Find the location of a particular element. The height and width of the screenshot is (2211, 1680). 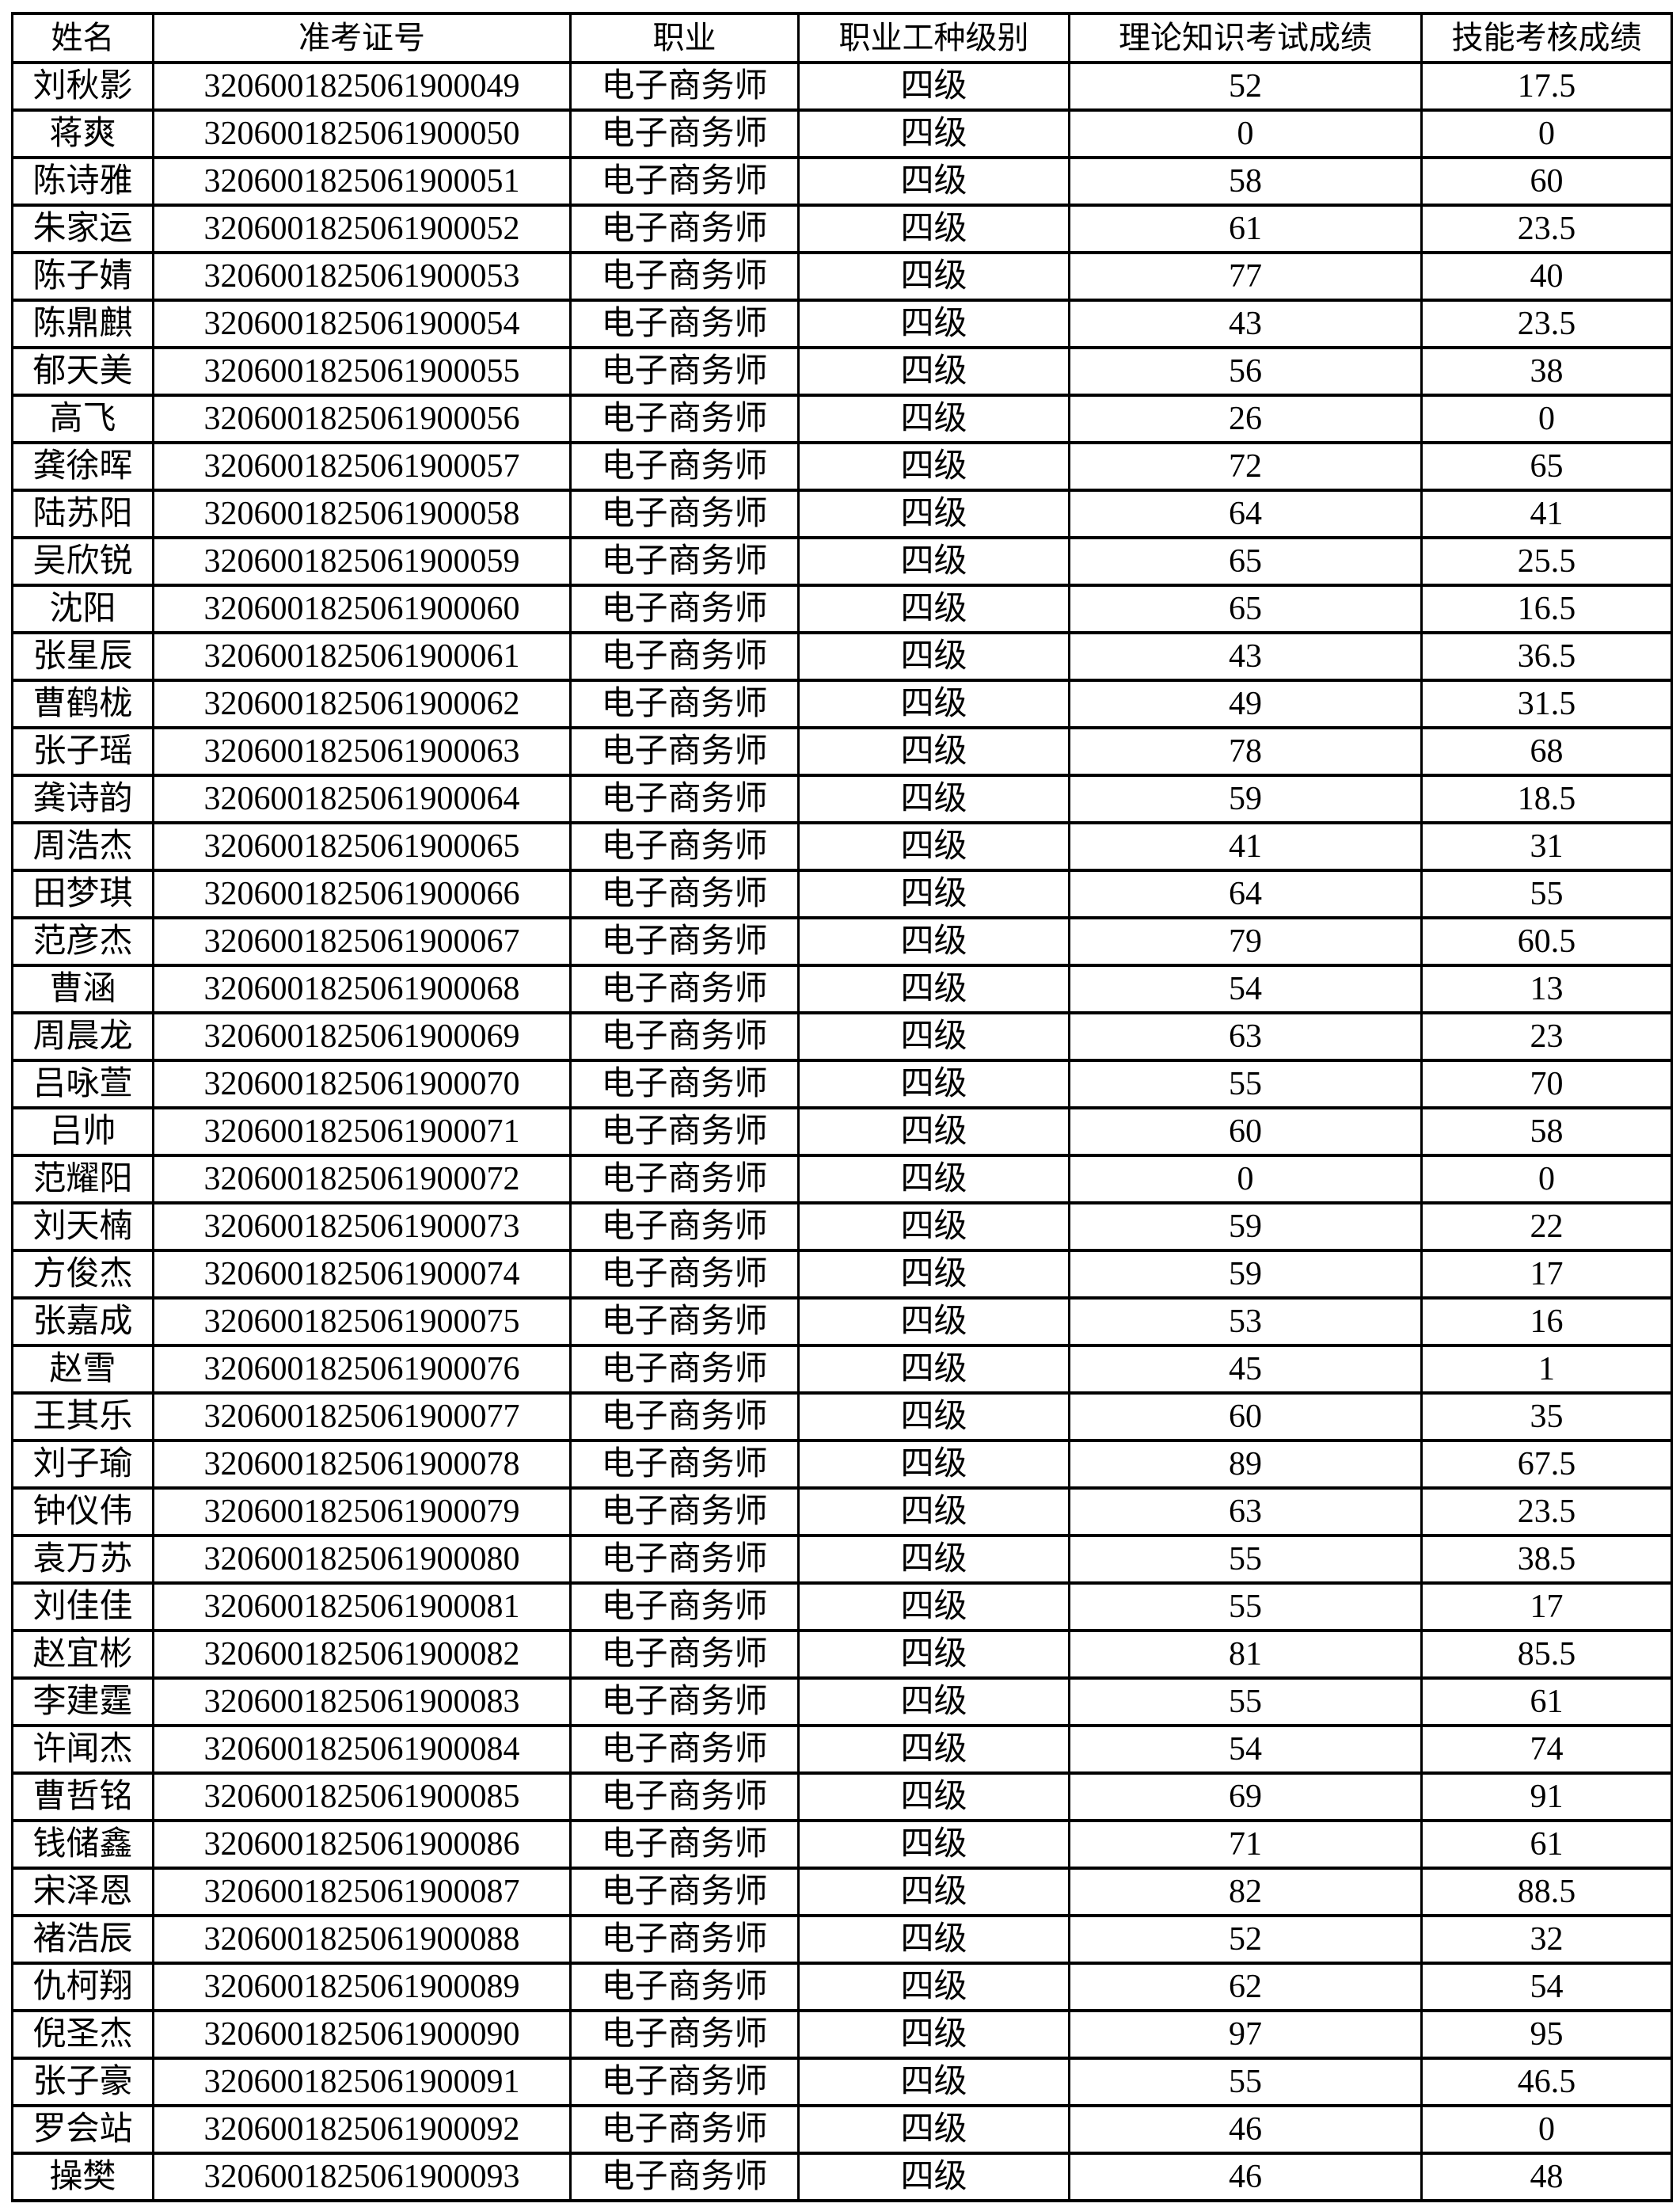

ticket-cell: 3206001825061900064 is located at coordinates (362, 799).